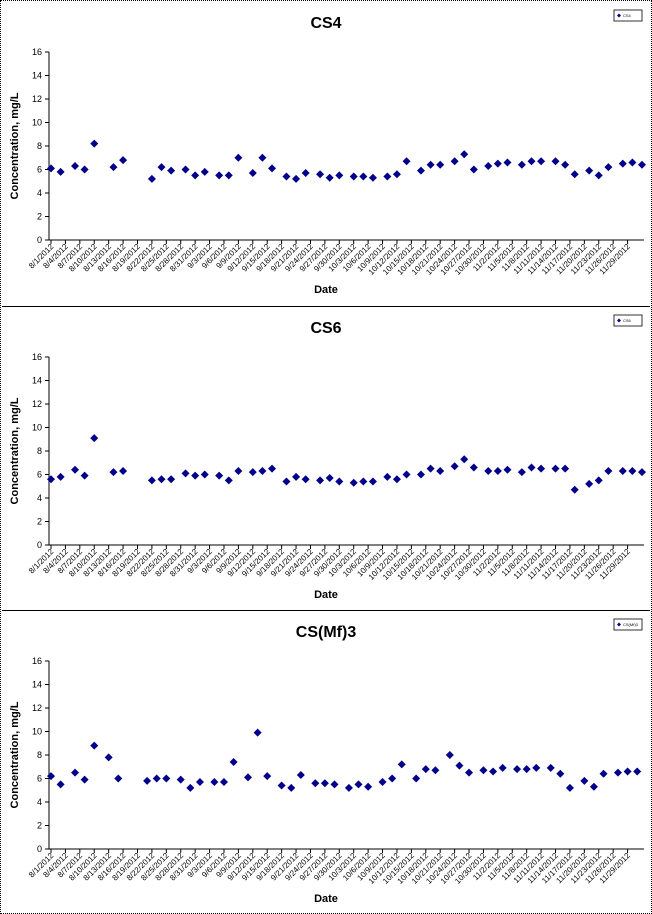 This screenshot has width=652, height=914. What do you see at coordinates (39, 240) in the screenshot?
I see `y-tick-label: 0` at bounding box center [39, 240].